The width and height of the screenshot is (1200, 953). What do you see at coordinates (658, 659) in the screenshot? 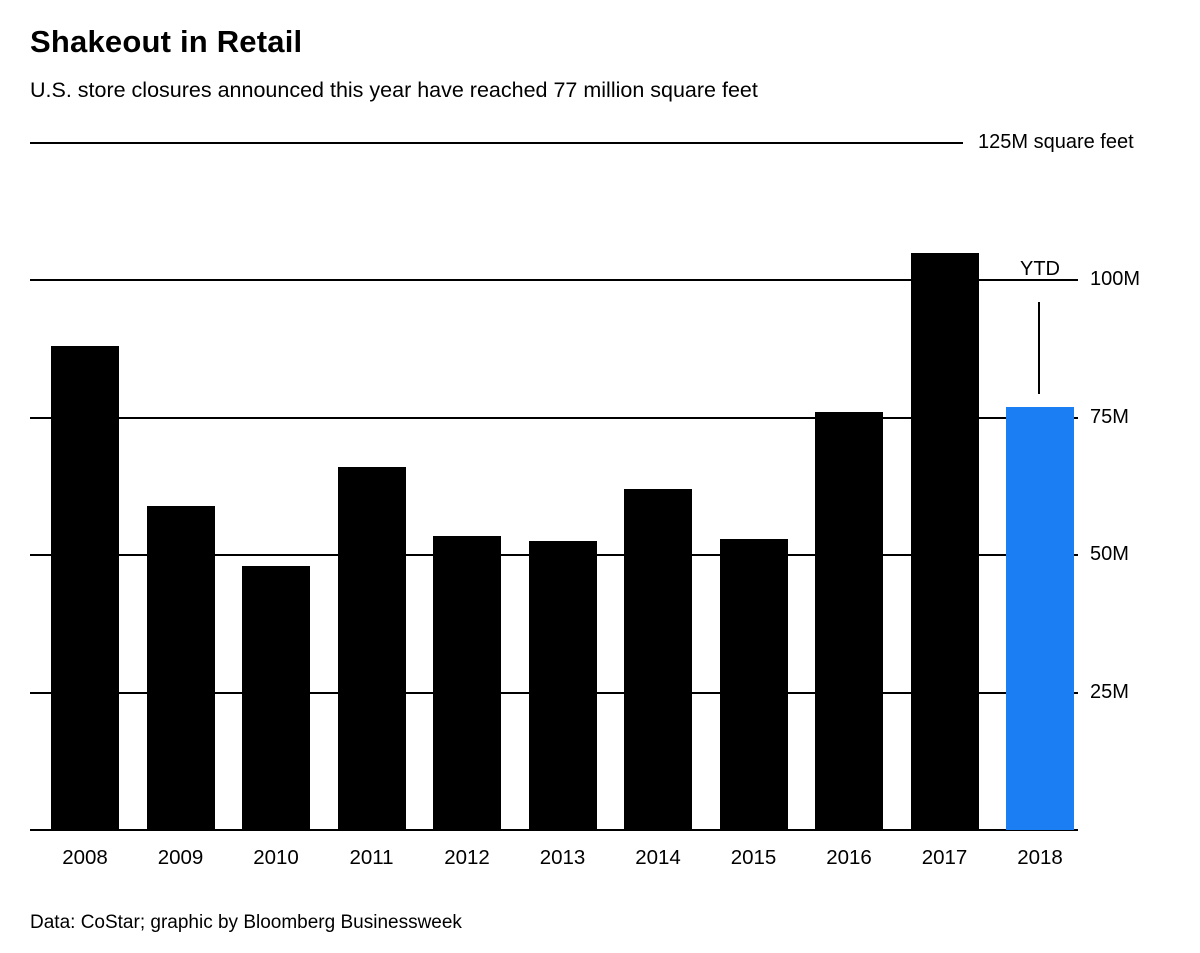
I see `bar-2014` at bounding box center [658, 659].